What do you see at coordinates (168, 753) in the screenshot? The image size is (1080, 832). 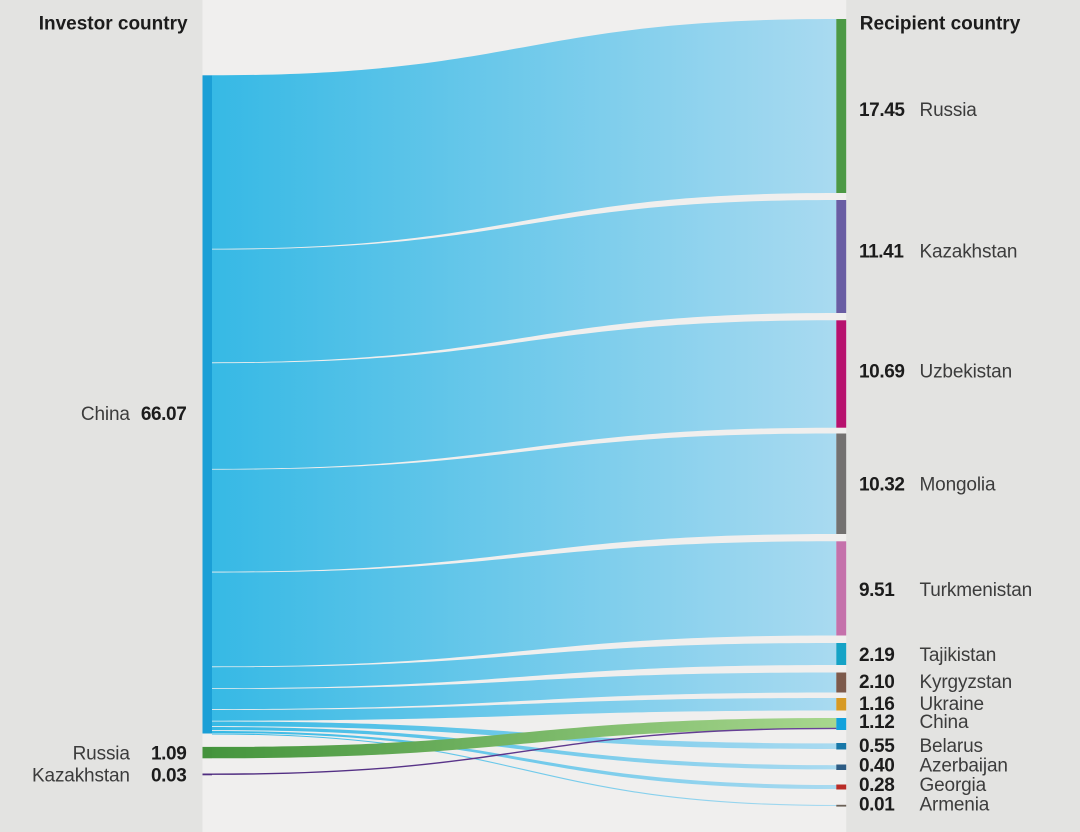 I see `svg-text: 1.09` at bounding box center [168, 753].